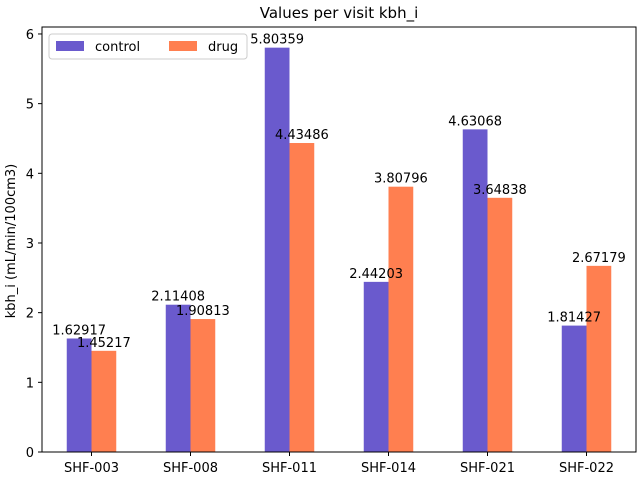 This screenshot has width=640, height=484. Describe the element at coordinates (30, 244) in the screenshot. I see `y-tick-label-3: 3` at that location.